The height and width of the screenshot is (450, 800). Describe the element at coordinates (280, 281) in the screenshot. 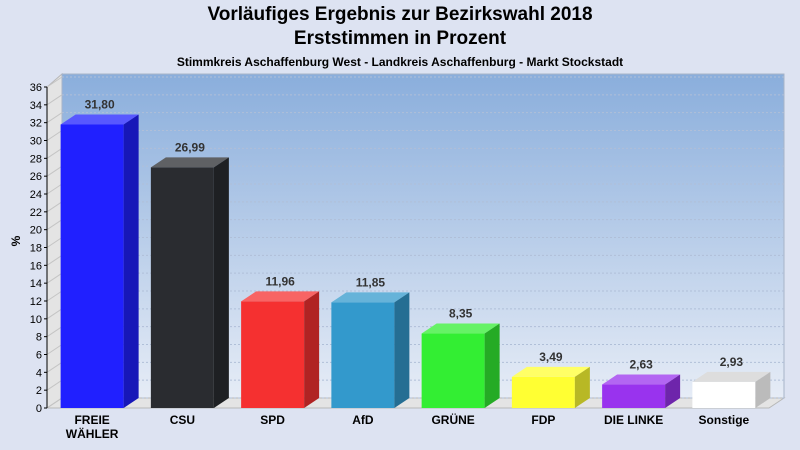

I see `data-label: 11,96` at that location.